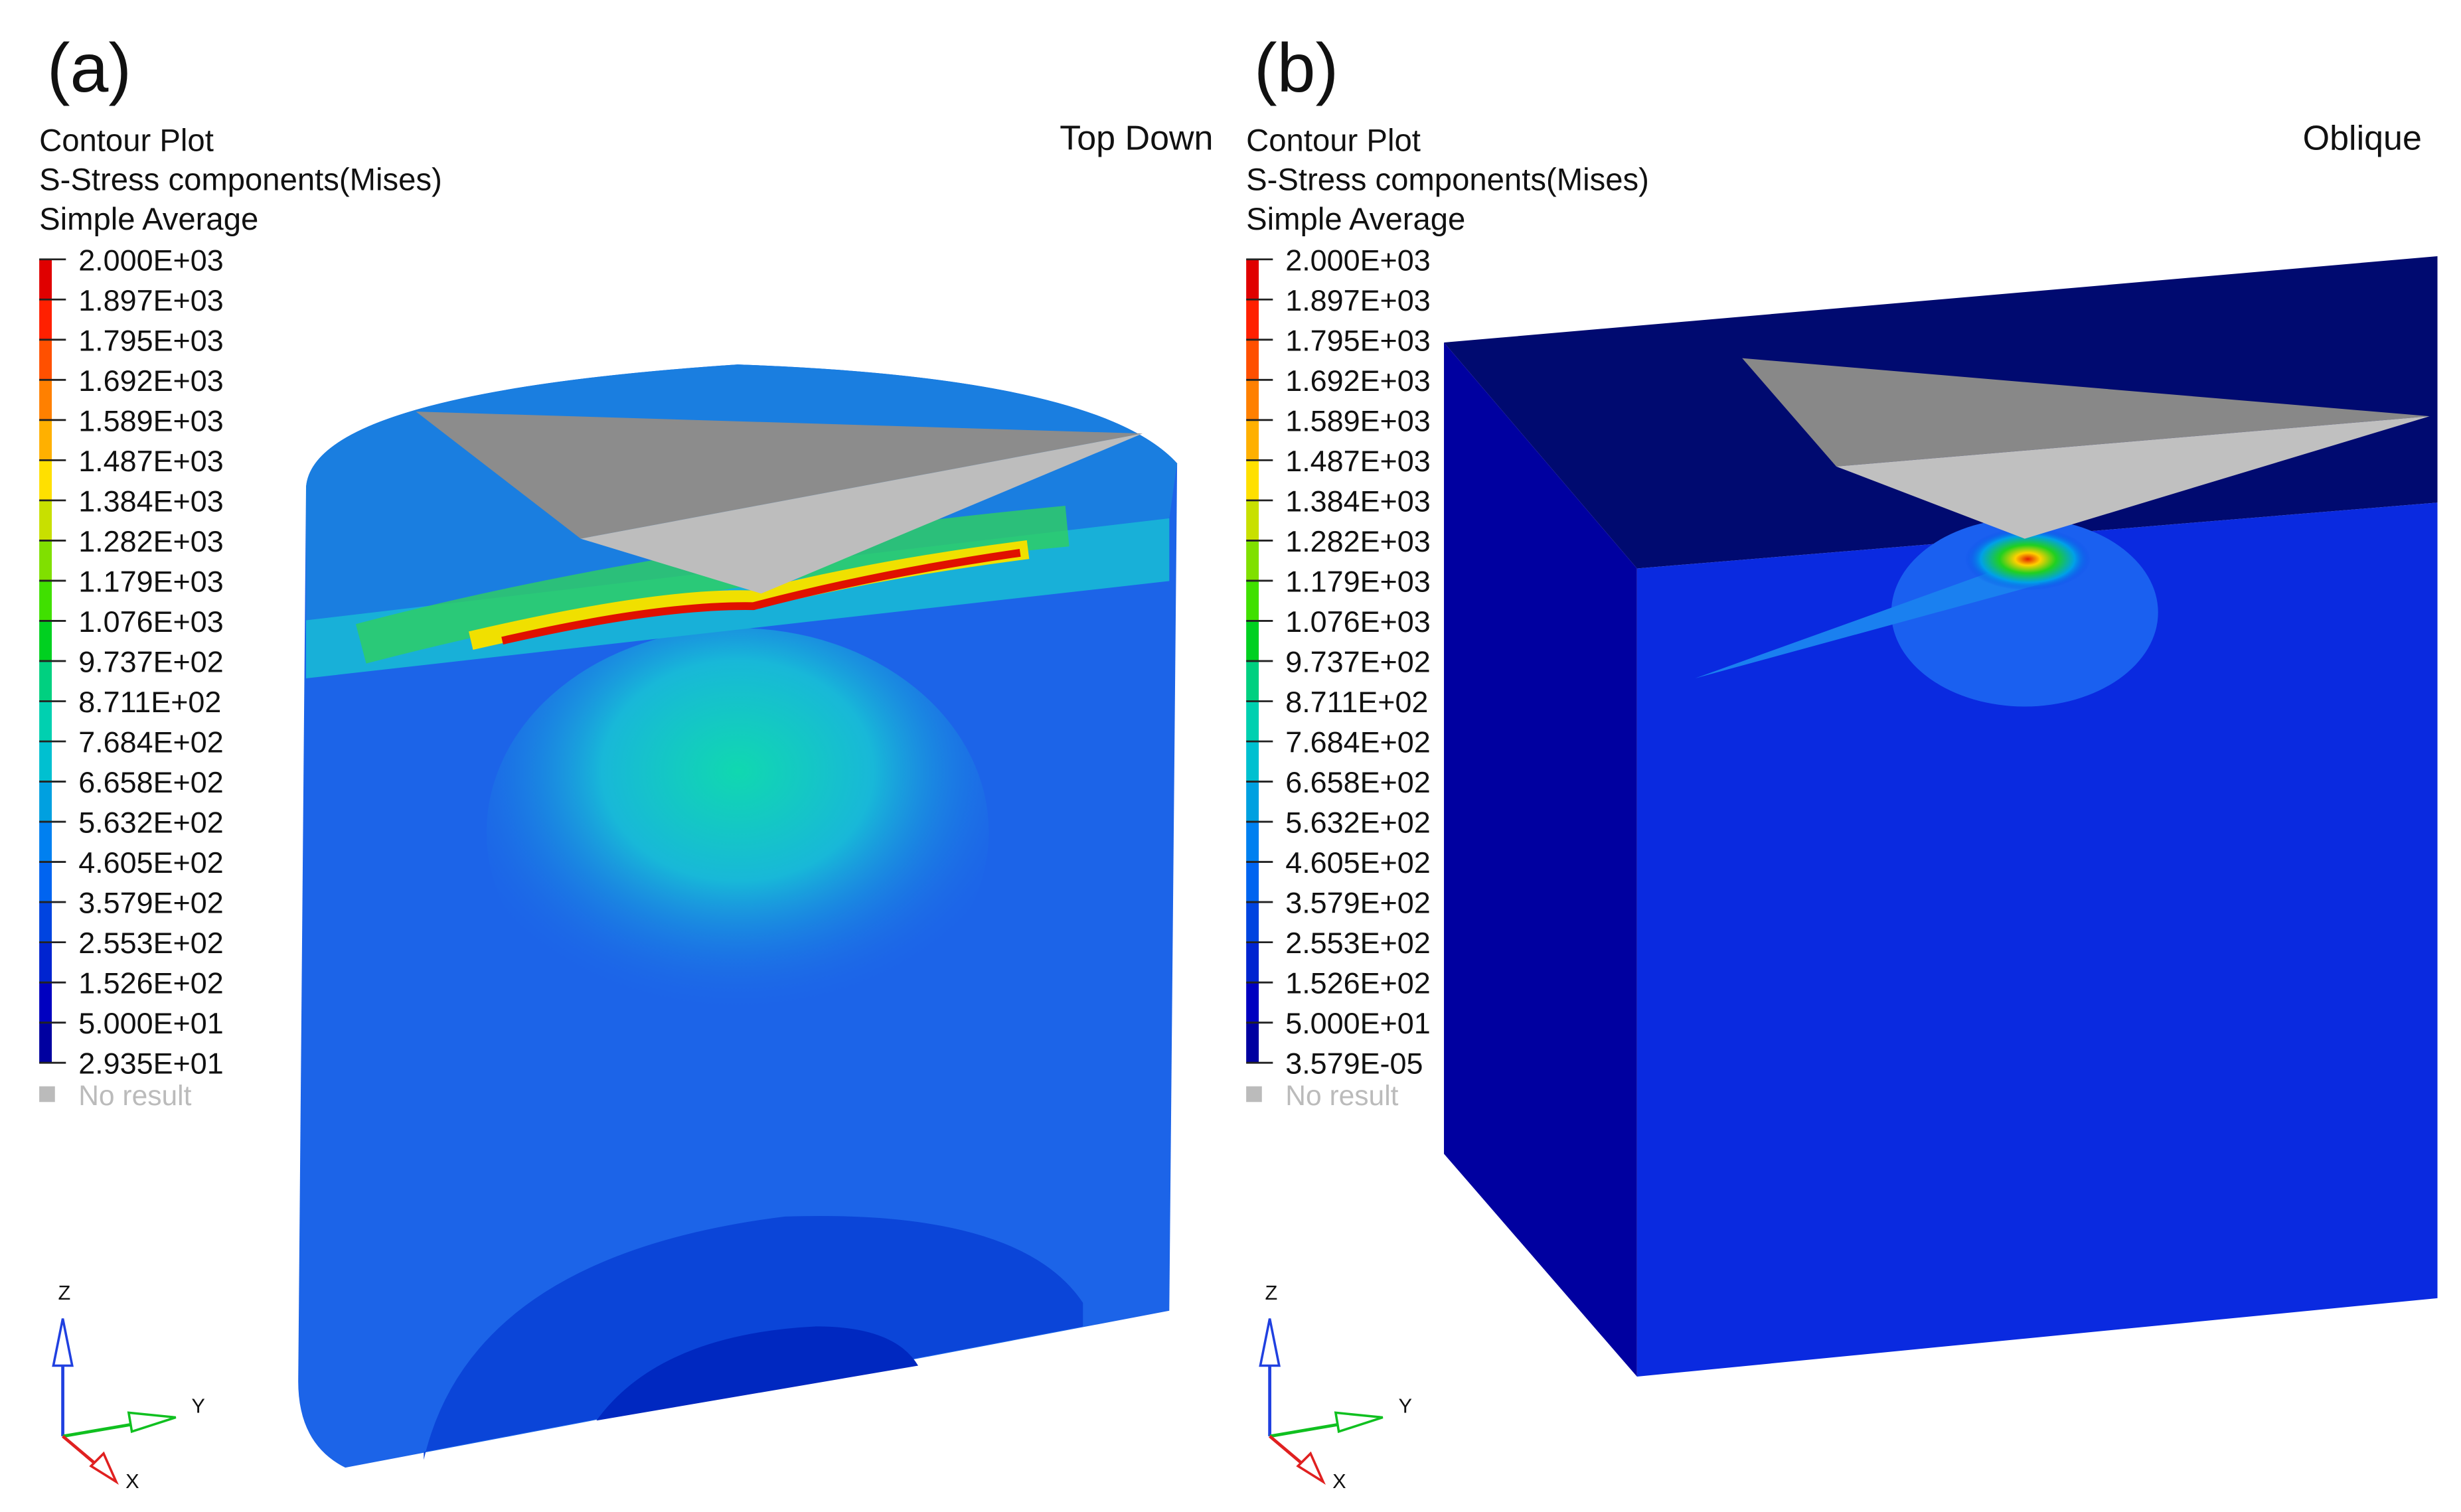  What do you see at coordinates (1136, 138) in the screenshot?
I see `view-name: Top Down` at bounding box center [1136, 138].